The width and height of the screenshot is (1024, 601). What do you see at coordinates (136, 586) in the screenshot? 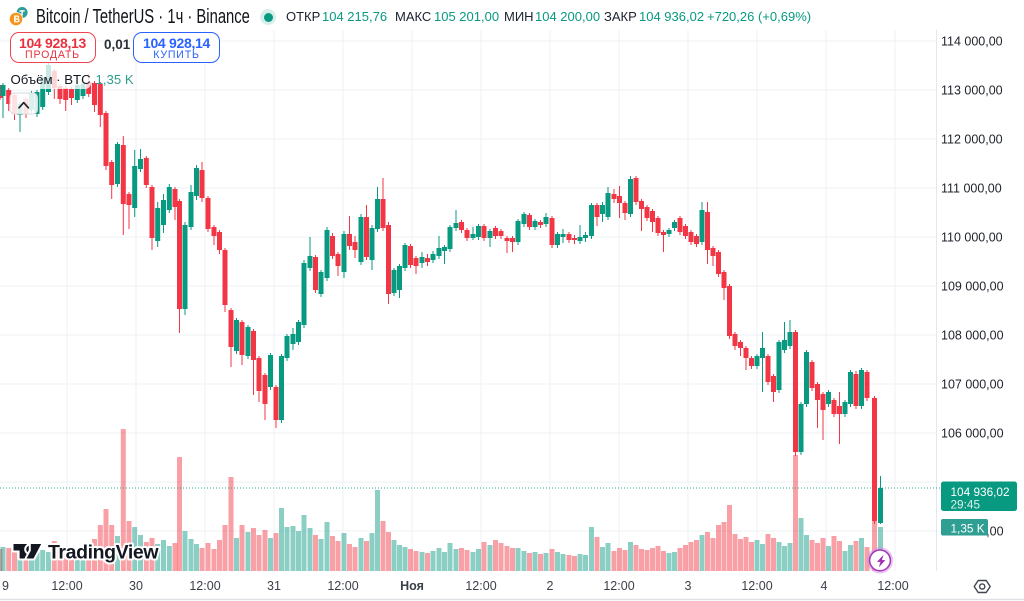
I see `svg-text: 30` at bounding box center [136, 586].